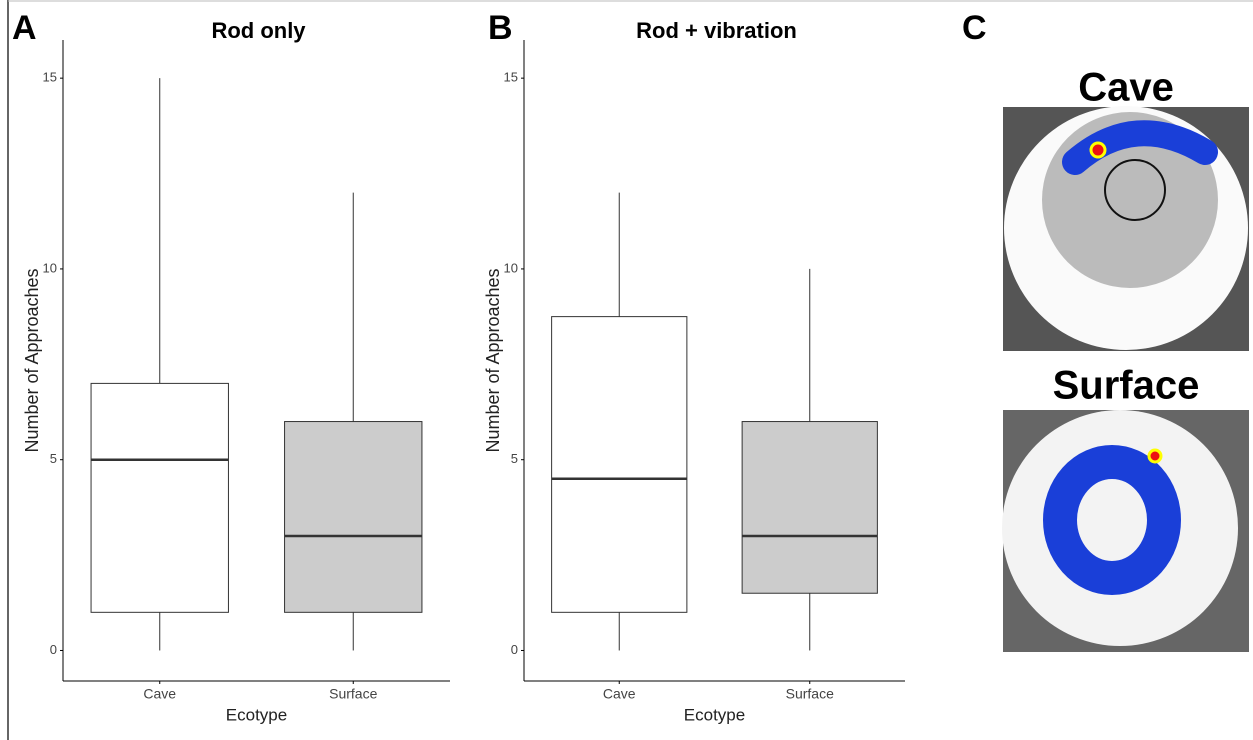 This screenshot has width=1253, height=740. I want to click on image-label: Surface, so click(1126, 386).